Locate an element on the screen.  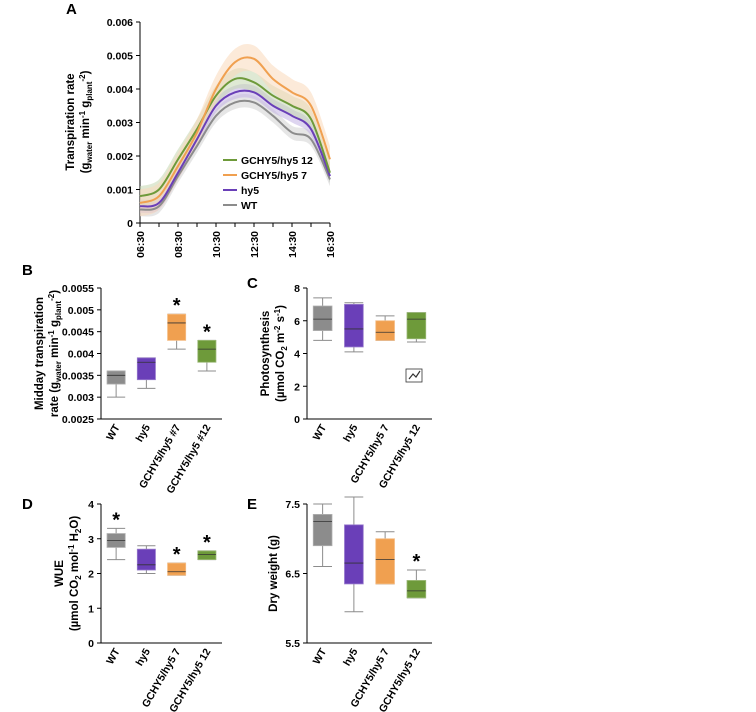
x-tick-label: 16:30 is located at coordinates (331, 244).